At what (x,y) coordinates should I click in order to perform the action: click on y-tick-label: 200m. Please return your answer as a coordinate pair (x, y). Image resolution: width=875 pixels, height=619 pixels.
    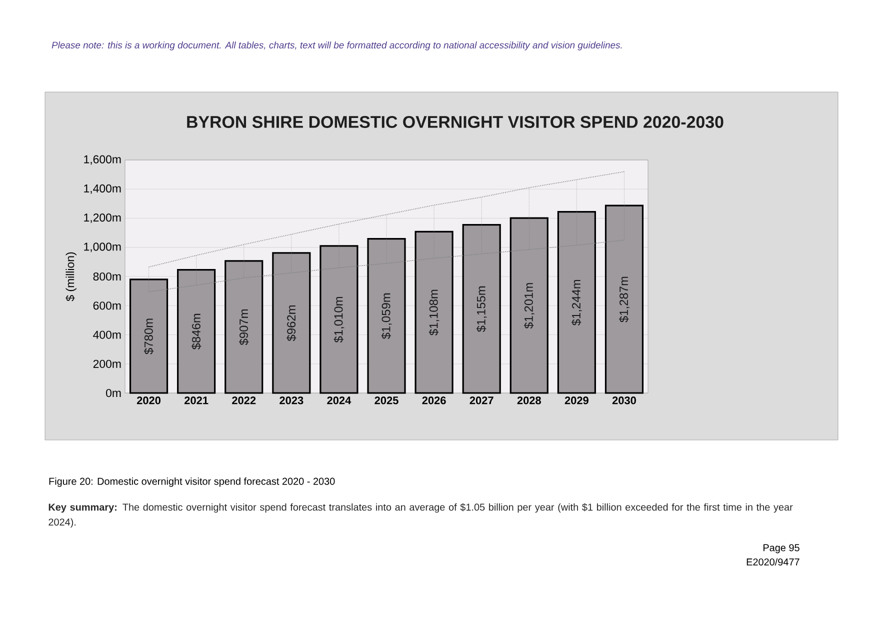
    Looking at the image, I should click on (107, 364).